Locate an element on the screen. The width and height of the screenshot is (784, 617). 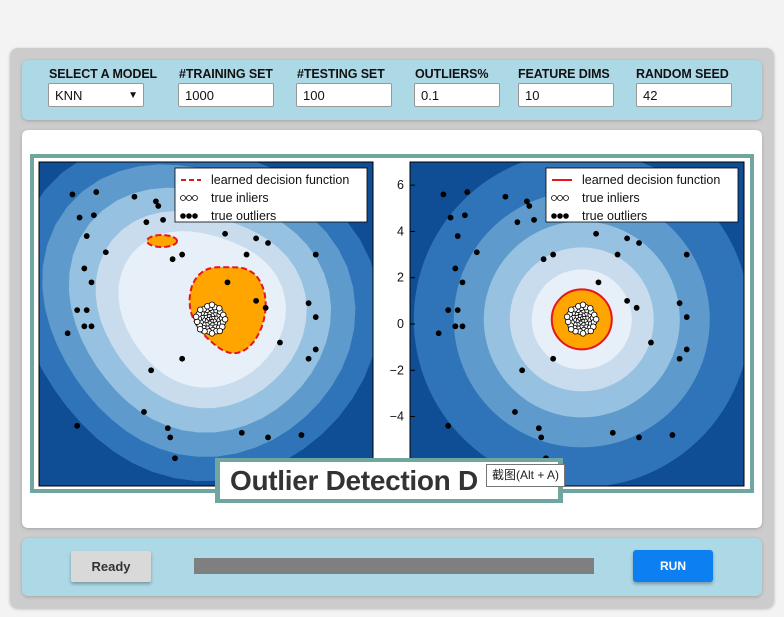
random-seed-input: 42 is located at coordinates (684, 95).